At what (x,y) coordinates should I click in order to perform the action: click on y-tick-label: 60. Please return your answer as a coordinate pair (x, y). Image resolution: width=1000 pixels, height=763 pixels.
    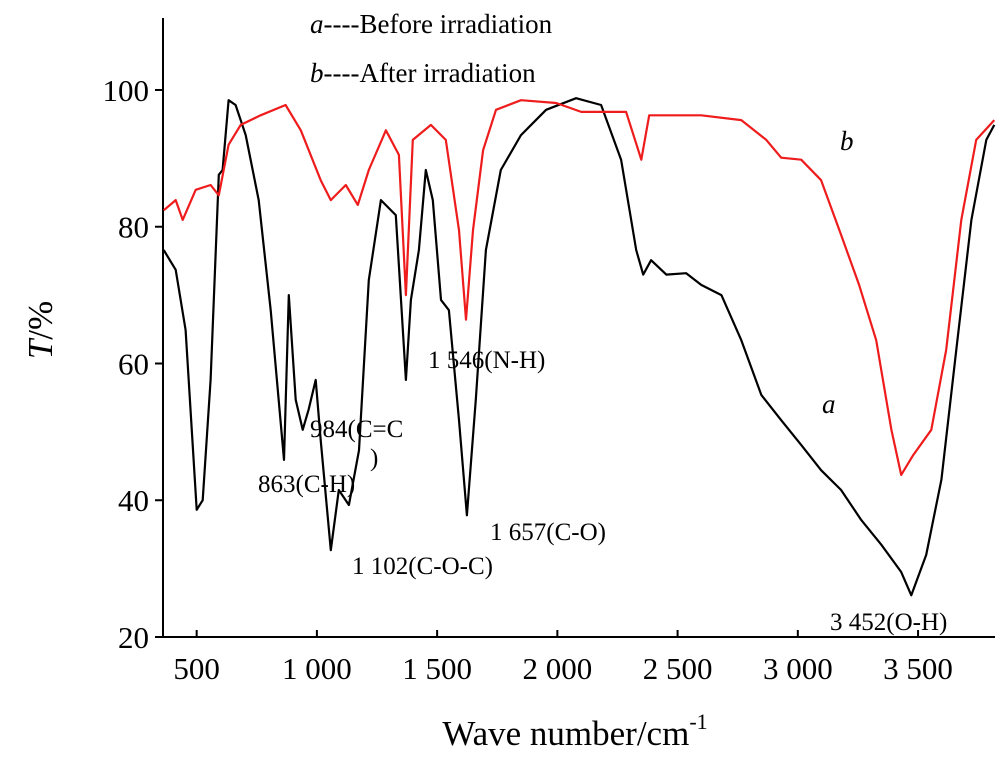
    Looking at the image, I should click on (133, 363).